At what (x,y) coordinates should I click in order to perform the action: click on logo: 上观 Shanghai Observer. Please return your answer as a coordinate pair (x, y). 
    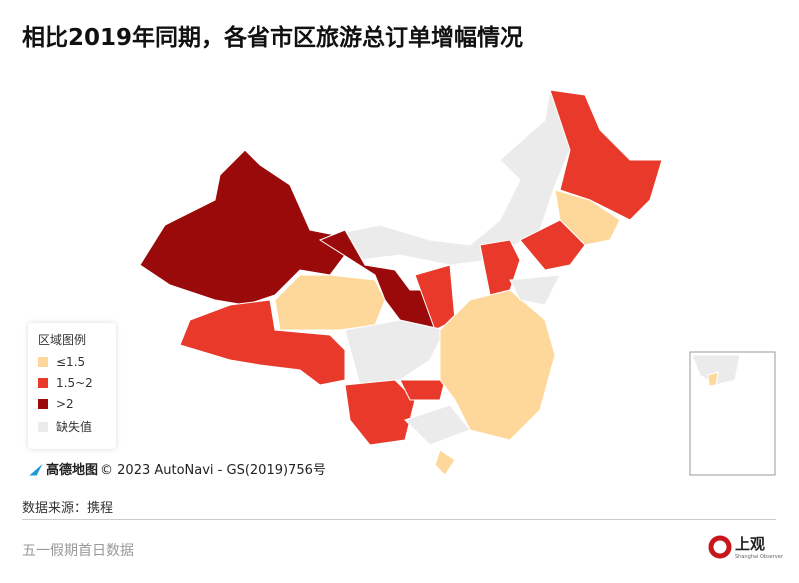
    Looking at the image, I should click on (745, 546).